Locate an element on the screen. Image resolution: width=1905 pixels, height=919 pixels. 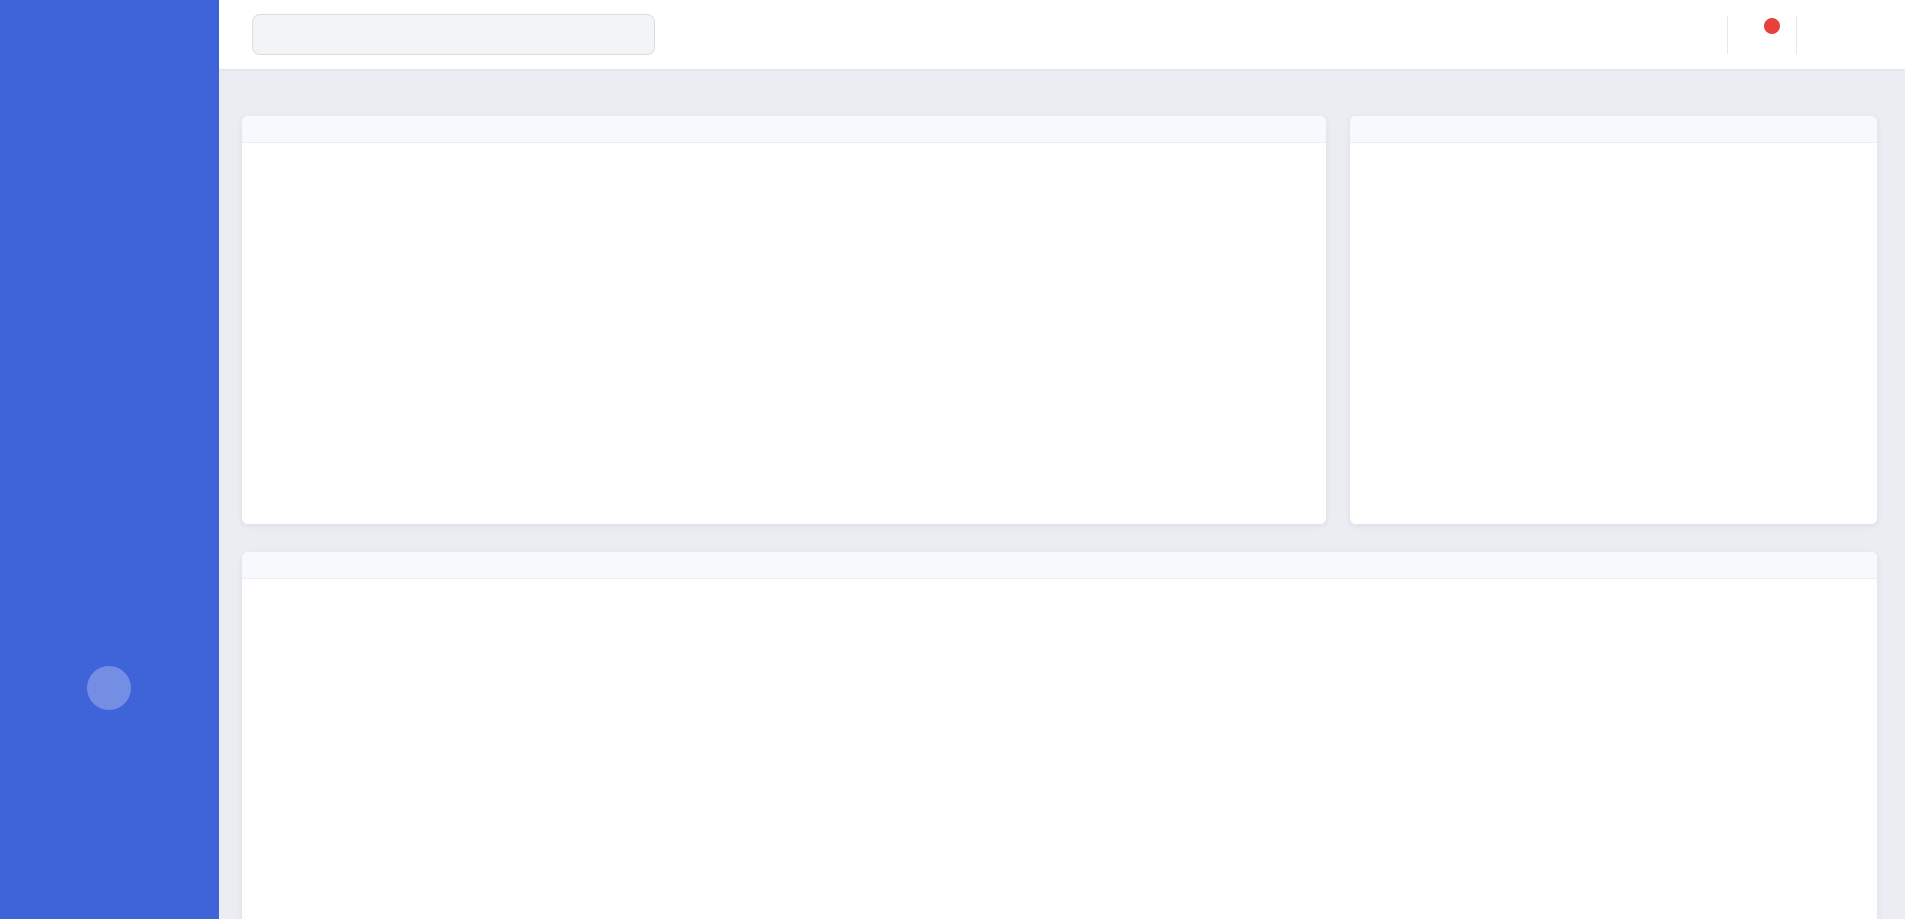
topbar is located at coordinates (1062, 34).